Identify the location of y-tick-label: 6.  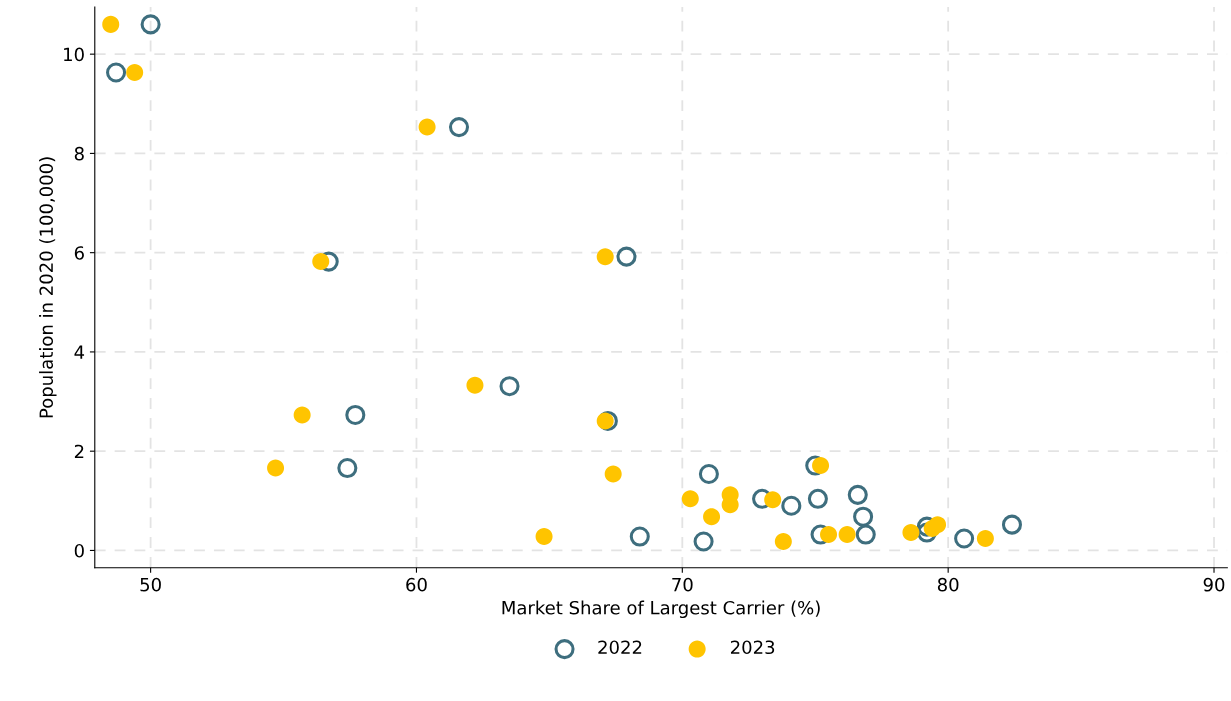
(79, 253).